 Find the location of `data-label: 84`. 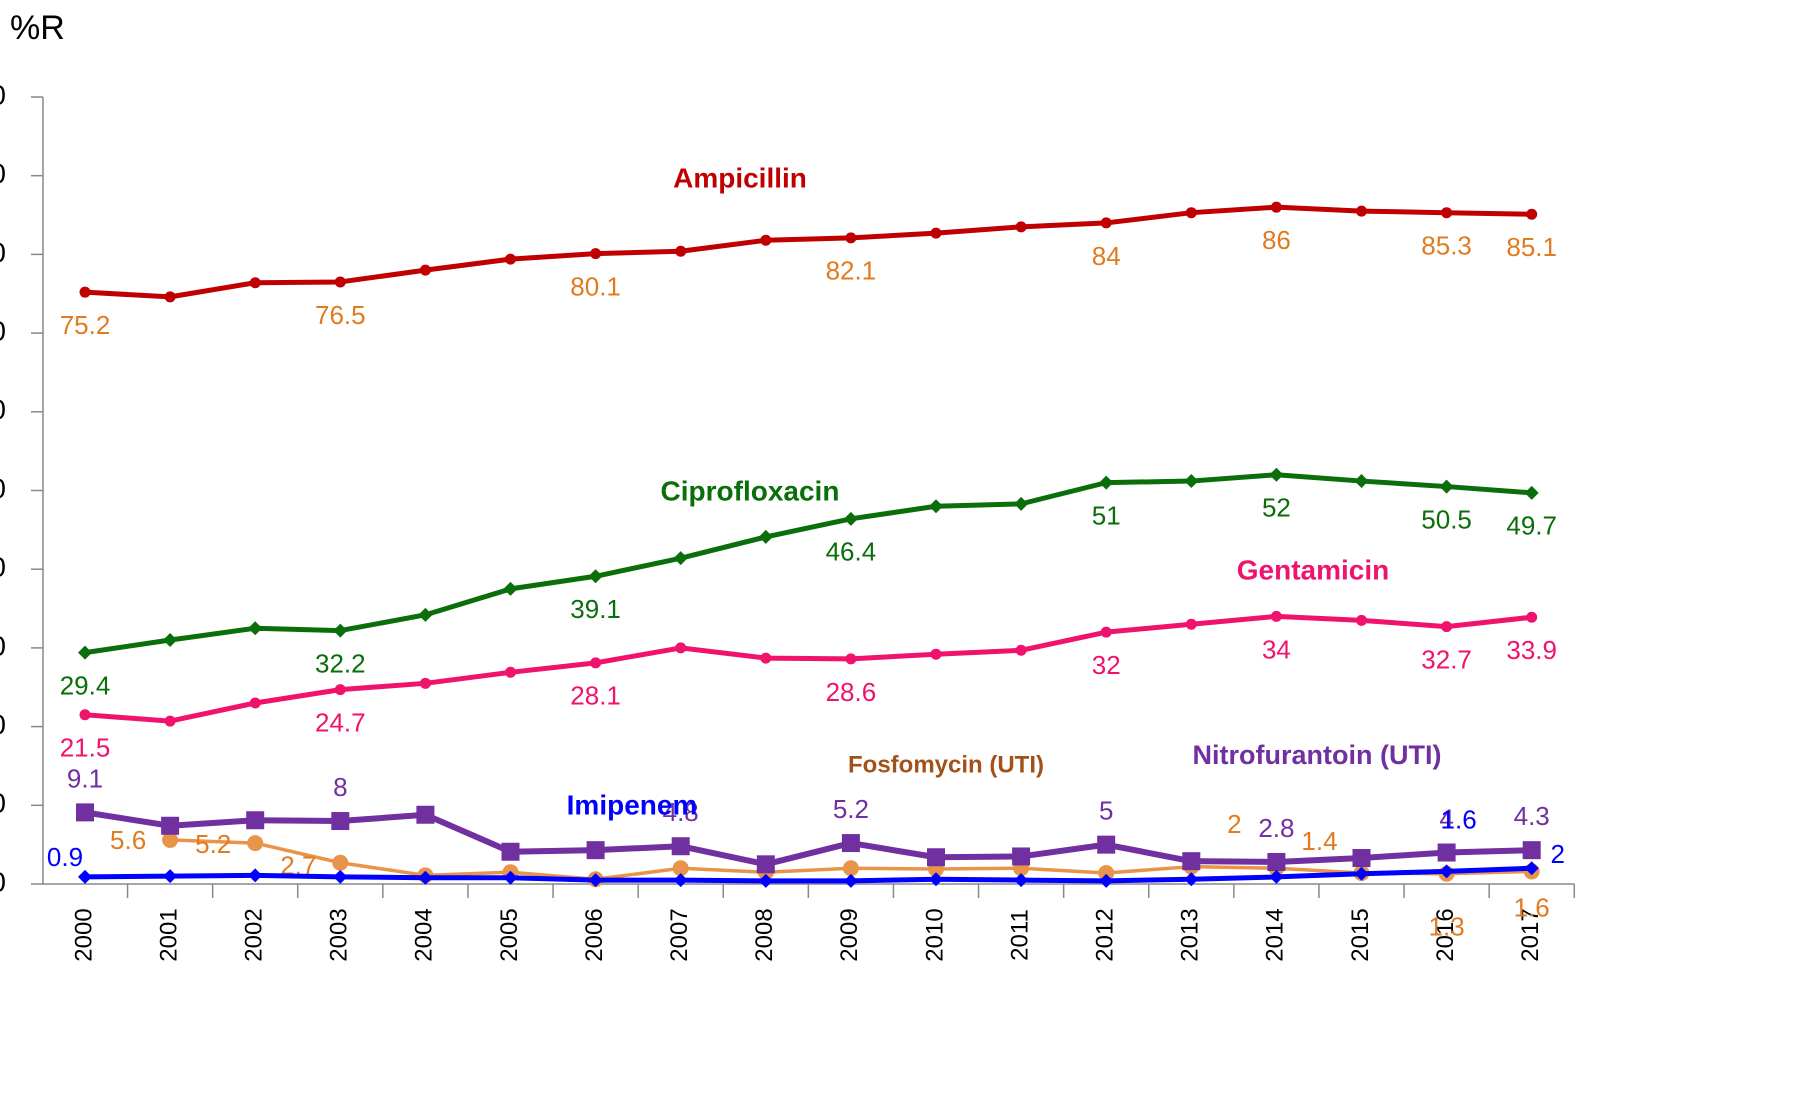

data-label: 84 is located at coordinates (1106, 256).